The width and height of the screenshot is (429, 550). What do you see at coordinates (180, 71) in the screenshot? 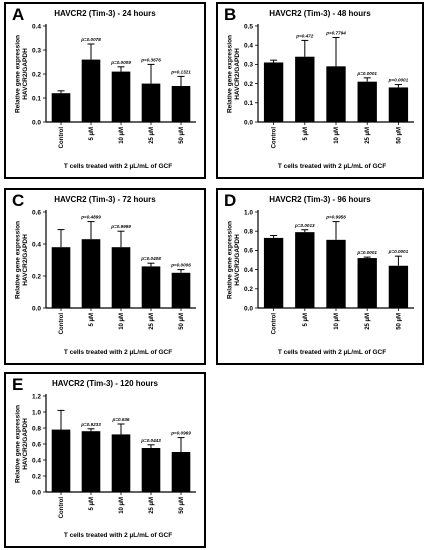
I see `p-value-label: p=0.1321` at bounding box center [180, 71].